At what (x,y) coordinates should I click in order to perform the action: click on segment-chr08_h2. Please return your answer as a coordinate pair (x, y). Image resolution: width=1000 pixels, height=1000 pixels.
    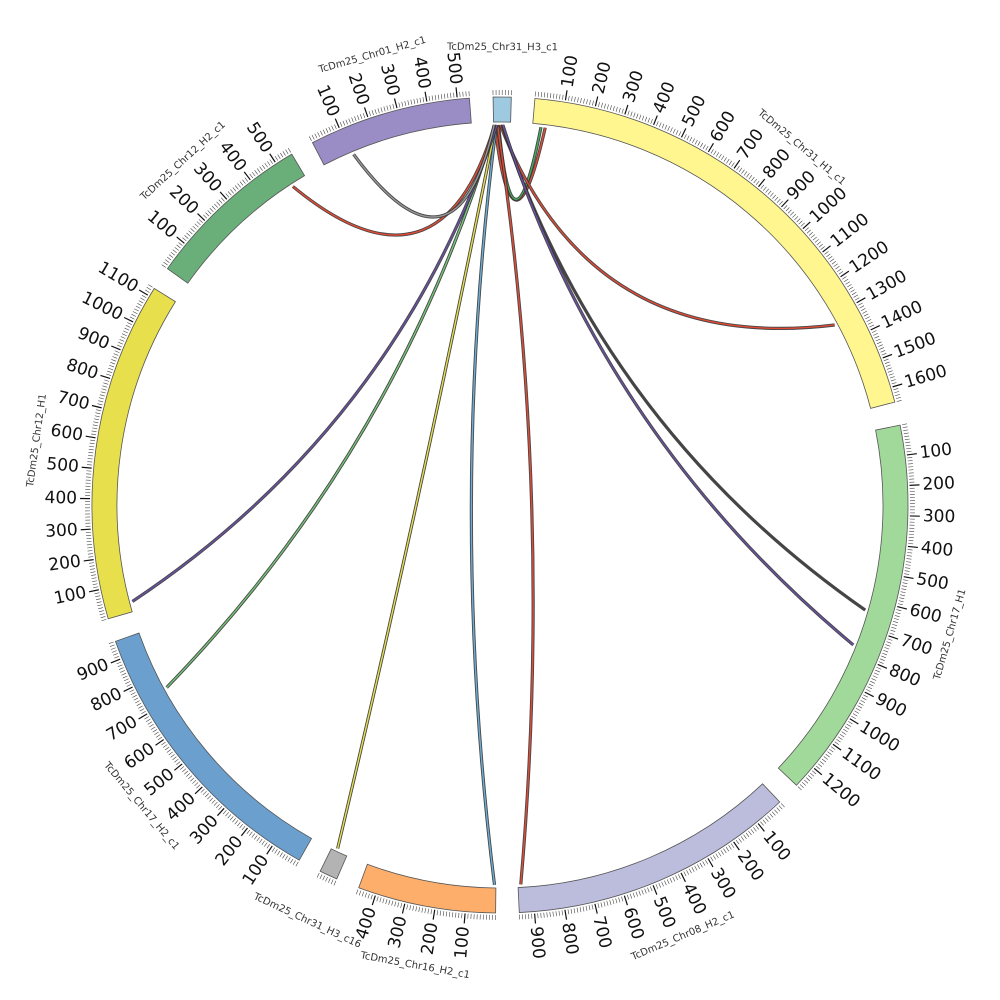
    Looking at the image, I should click on (649, 848).